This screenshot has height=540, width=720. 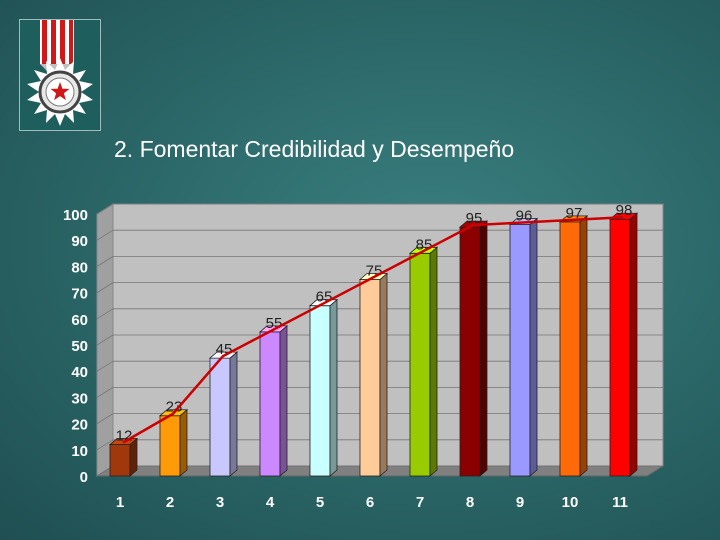 What do you see at coordinates (60, 75) in the screenshot?
I see `medal-icon` at bounding box center [60, 75].